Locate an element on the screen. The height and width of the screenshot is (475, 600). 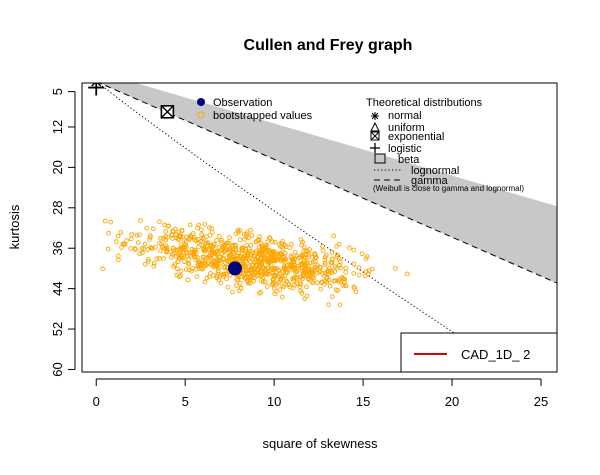
legend-theo-title: Theoretical distributions is located at coordinates (424, 103).